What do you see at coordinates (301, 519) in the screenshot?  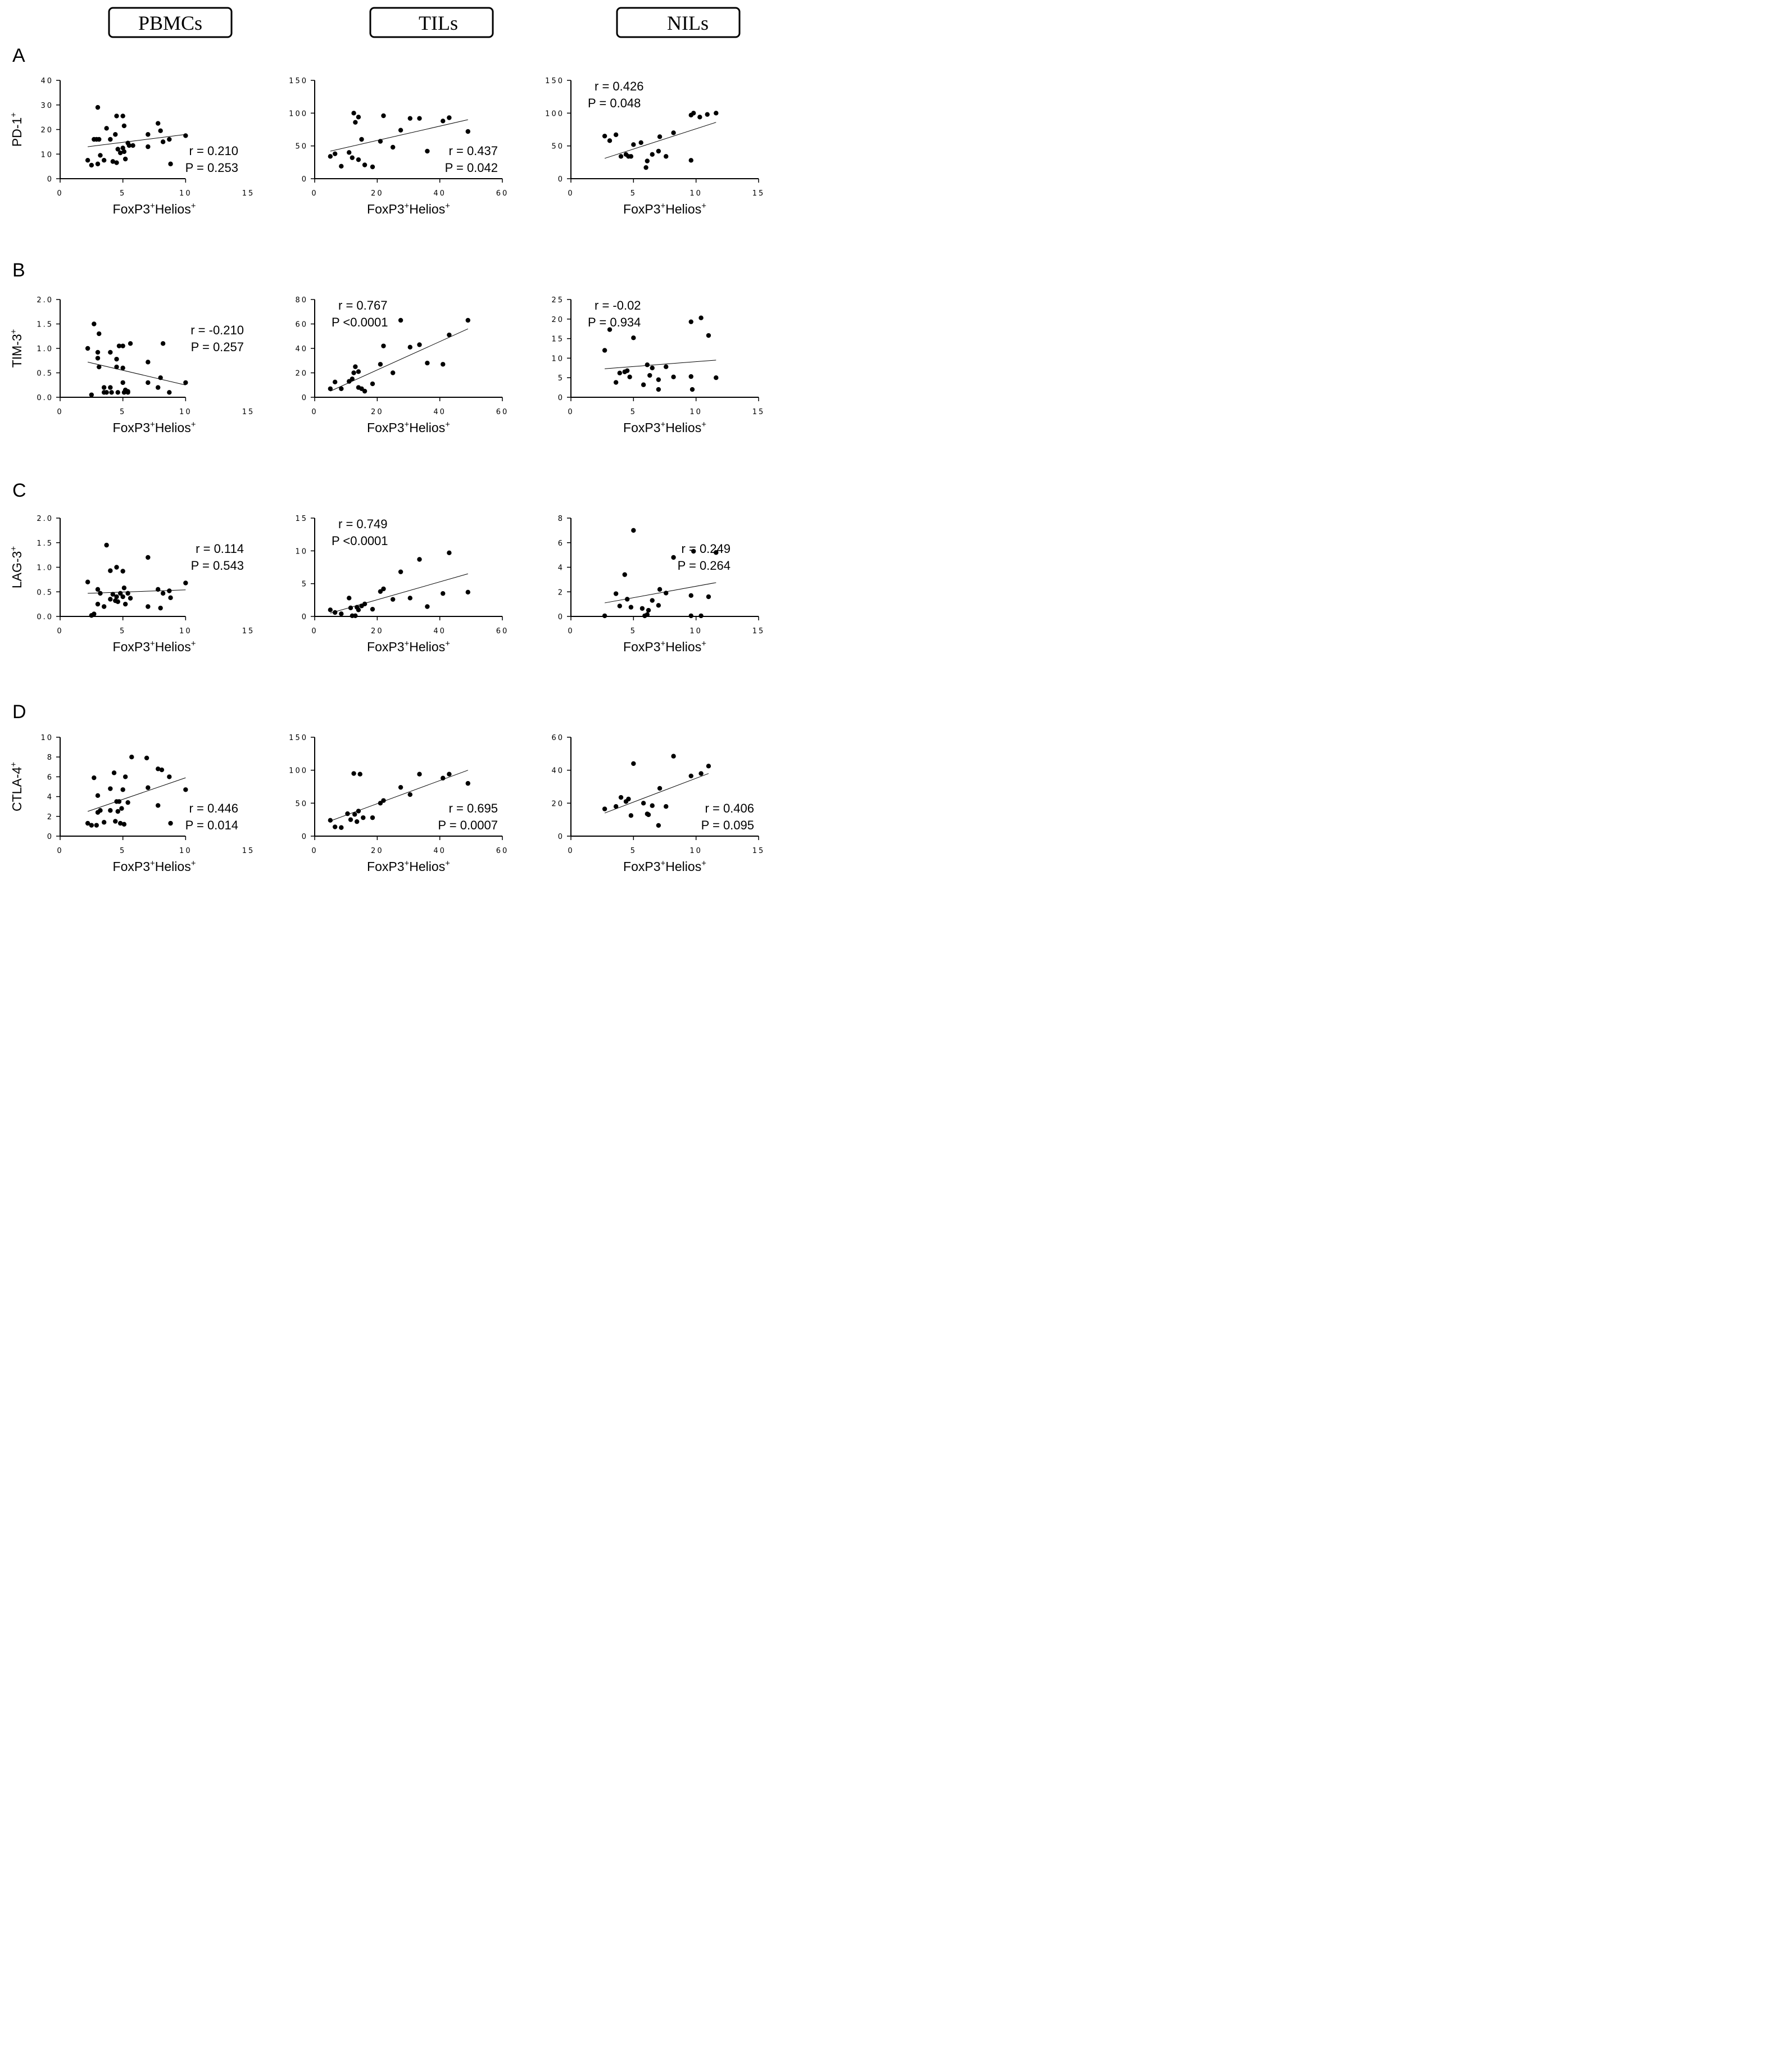 I see `y-tick-label: 15` at bounding box center [301, 519].